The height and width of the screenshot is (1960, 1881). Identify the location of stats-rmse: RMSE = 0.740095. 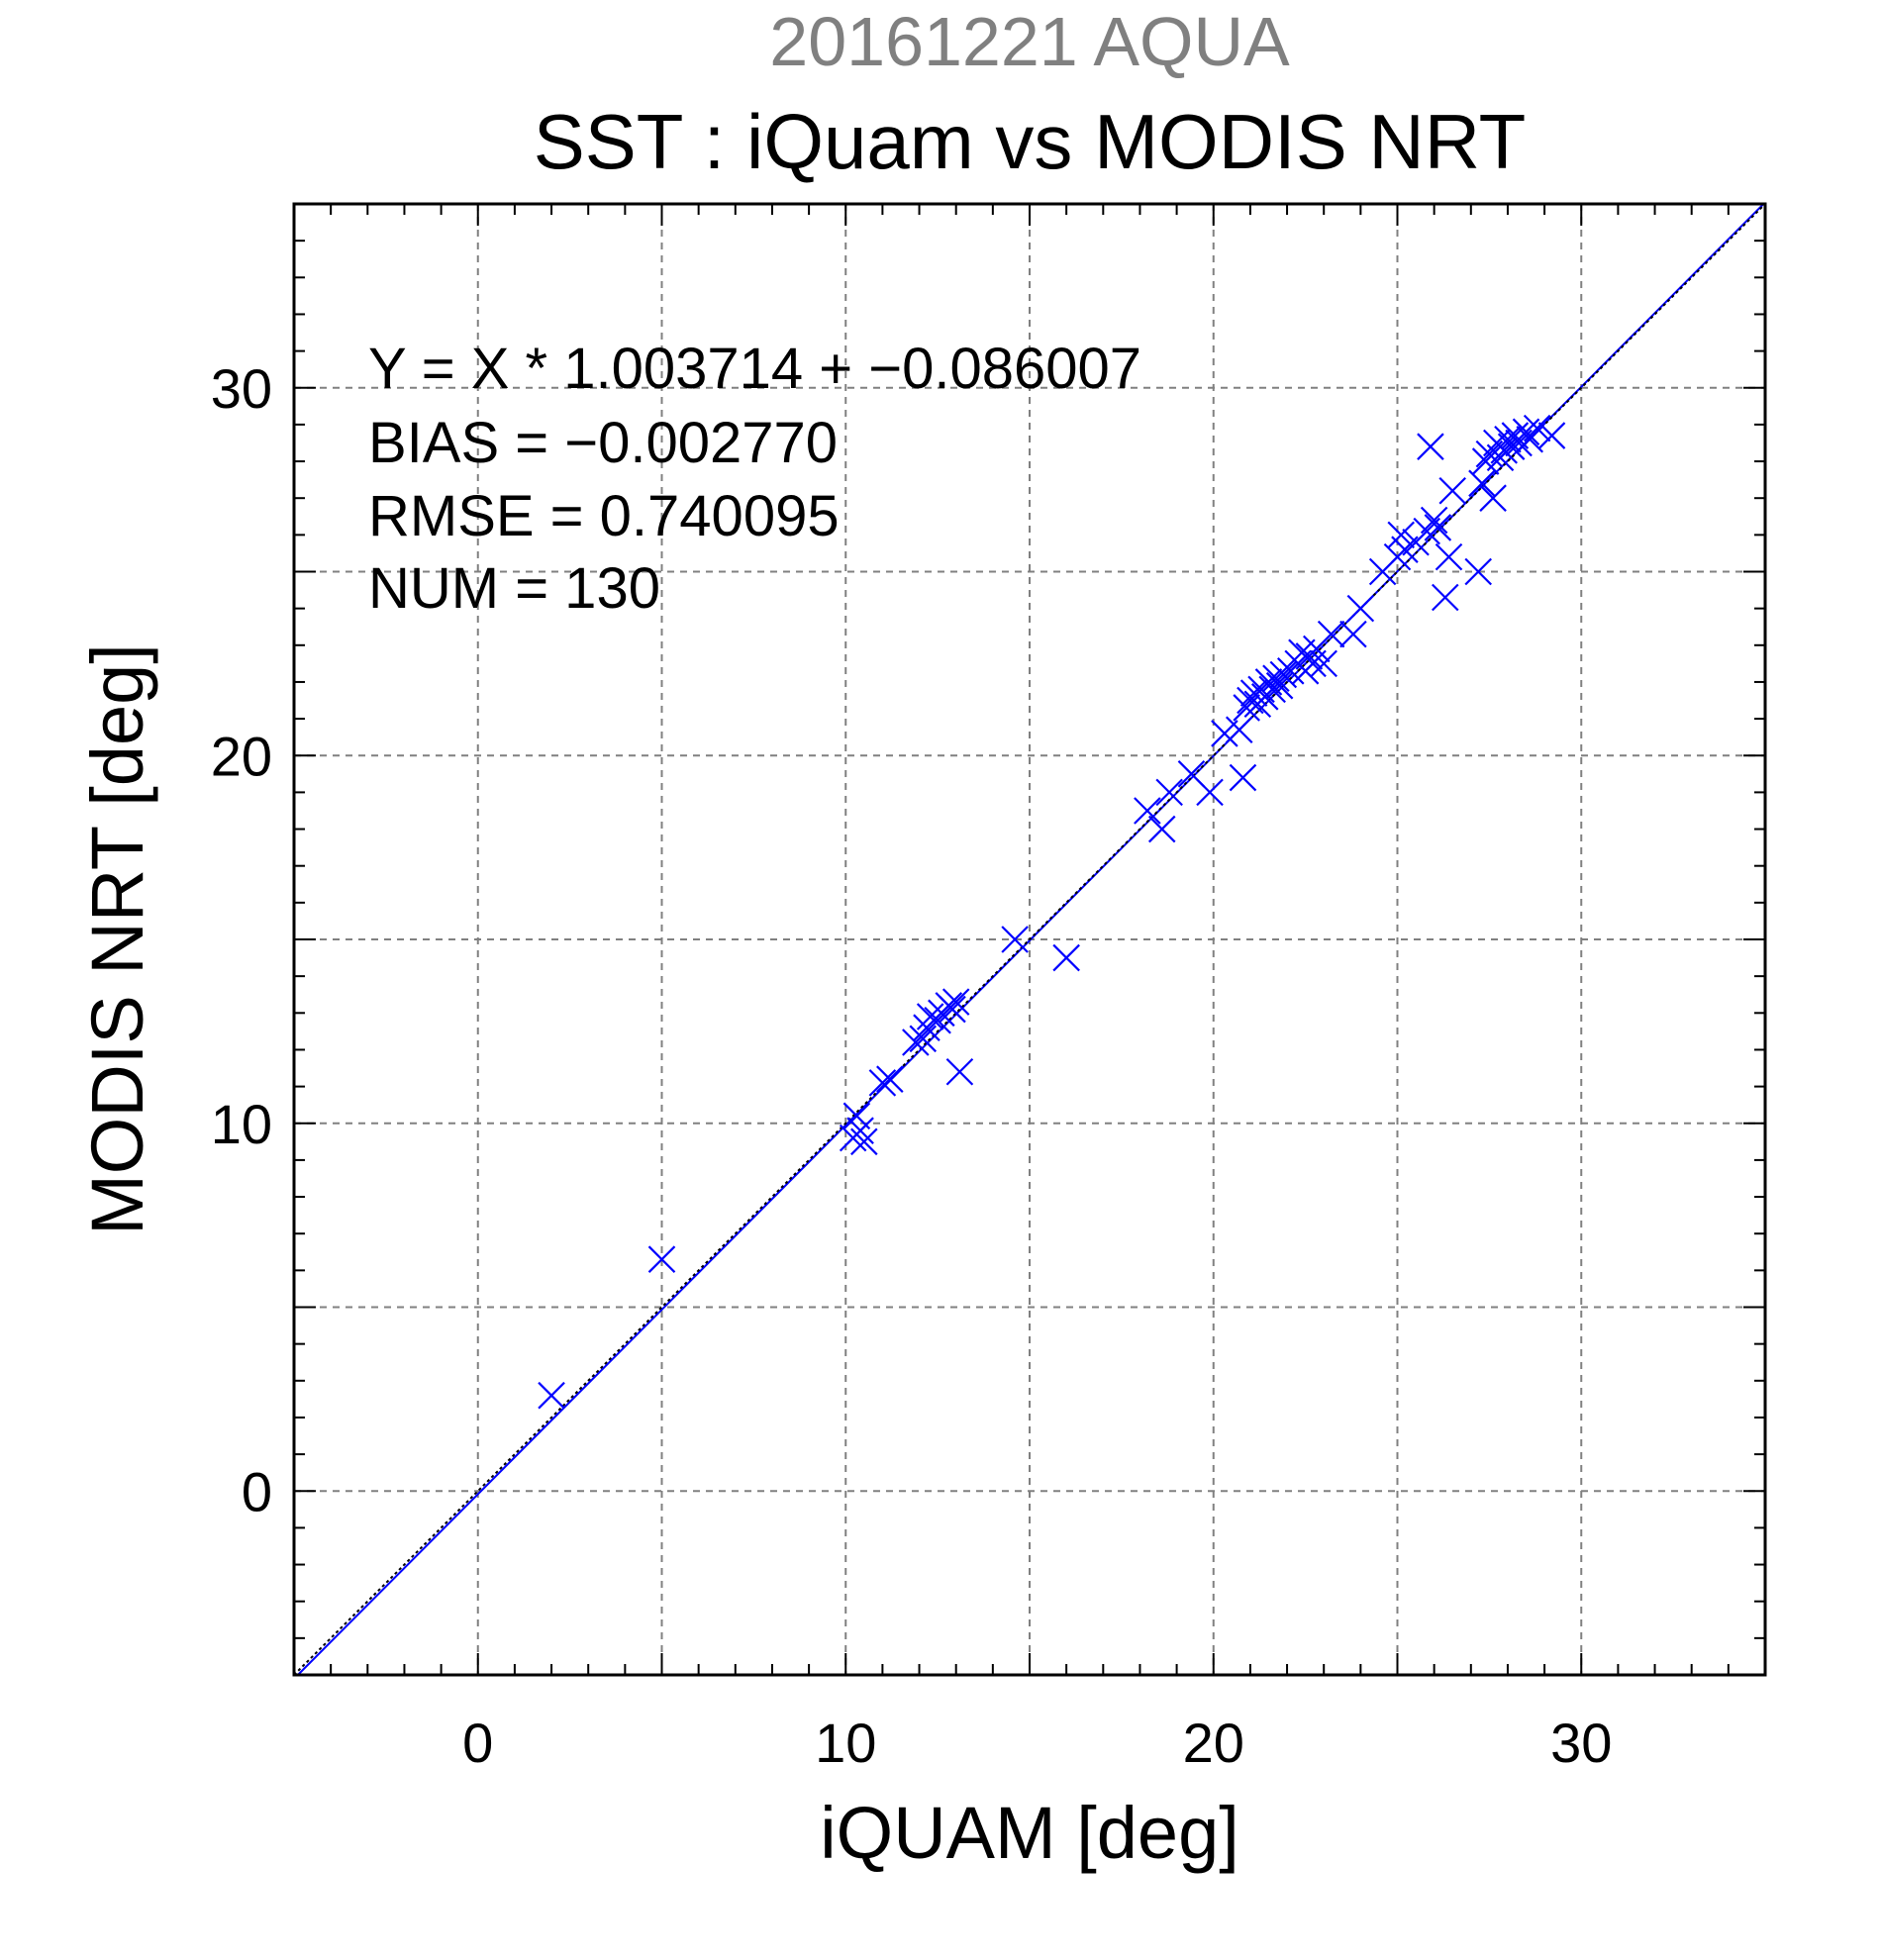
(604, 516).